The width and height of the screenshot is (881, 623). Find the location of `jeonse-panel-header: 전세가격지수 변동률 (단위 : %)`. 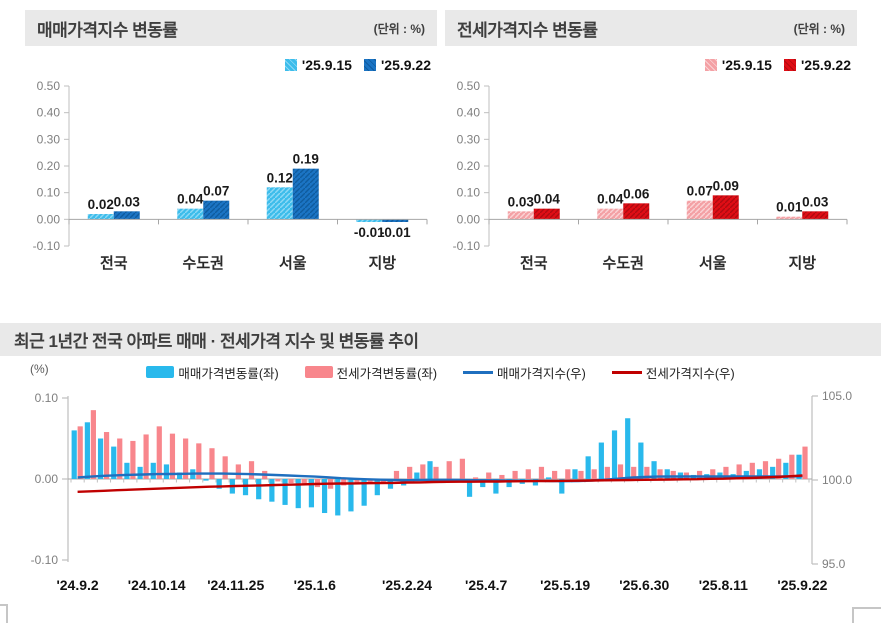

jeonse-panel-header: 전세가격지수 변동률 (단위 : %) is located at coordinates (651, 28).